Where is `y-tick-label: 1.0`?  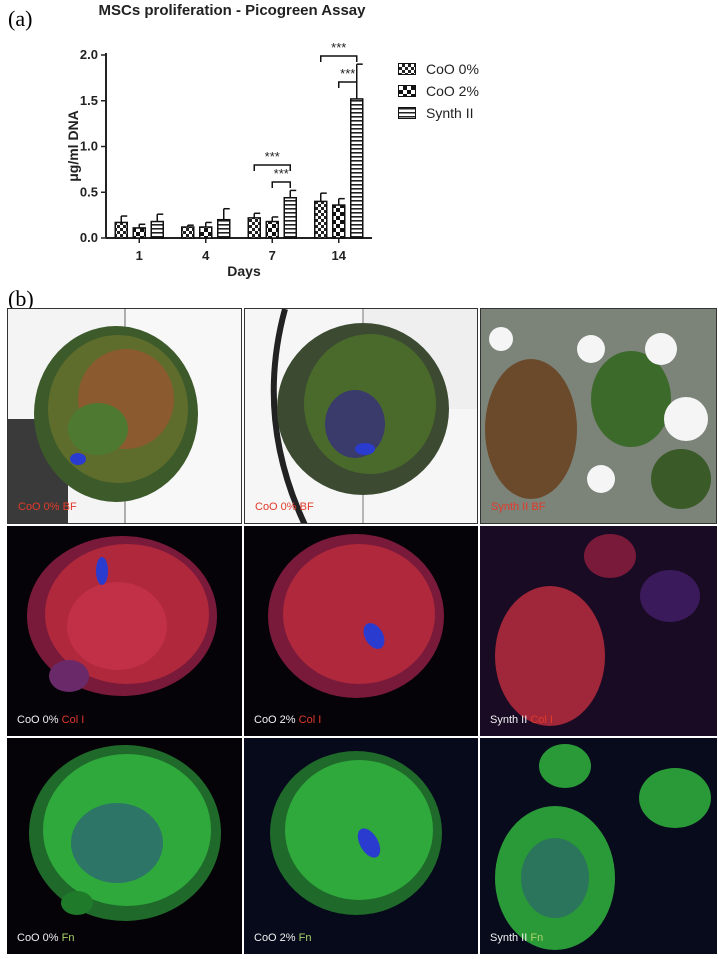
y-tick-label: 1.0 is located at coordinates (89, 146).